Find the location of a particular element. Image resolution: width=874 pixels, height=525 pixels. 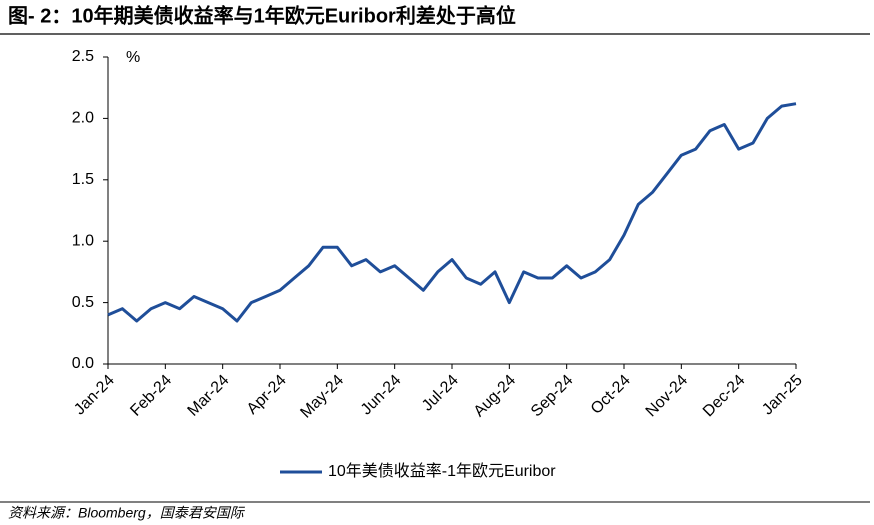

y-unit: % is located at coordinates (133, 57).